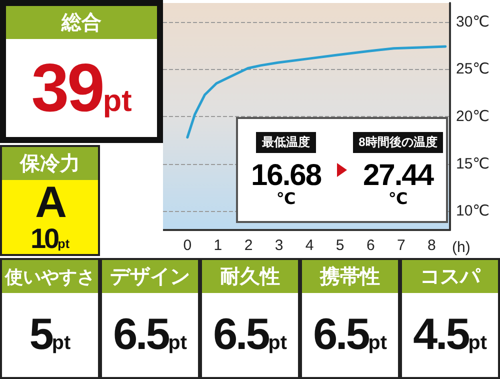 The width and height of the screenshot is (500, 379). What do you see at coordinates (309, 245) in the screenshot?
I see `x-tick-label: 4` at bounding box center [309, 245].